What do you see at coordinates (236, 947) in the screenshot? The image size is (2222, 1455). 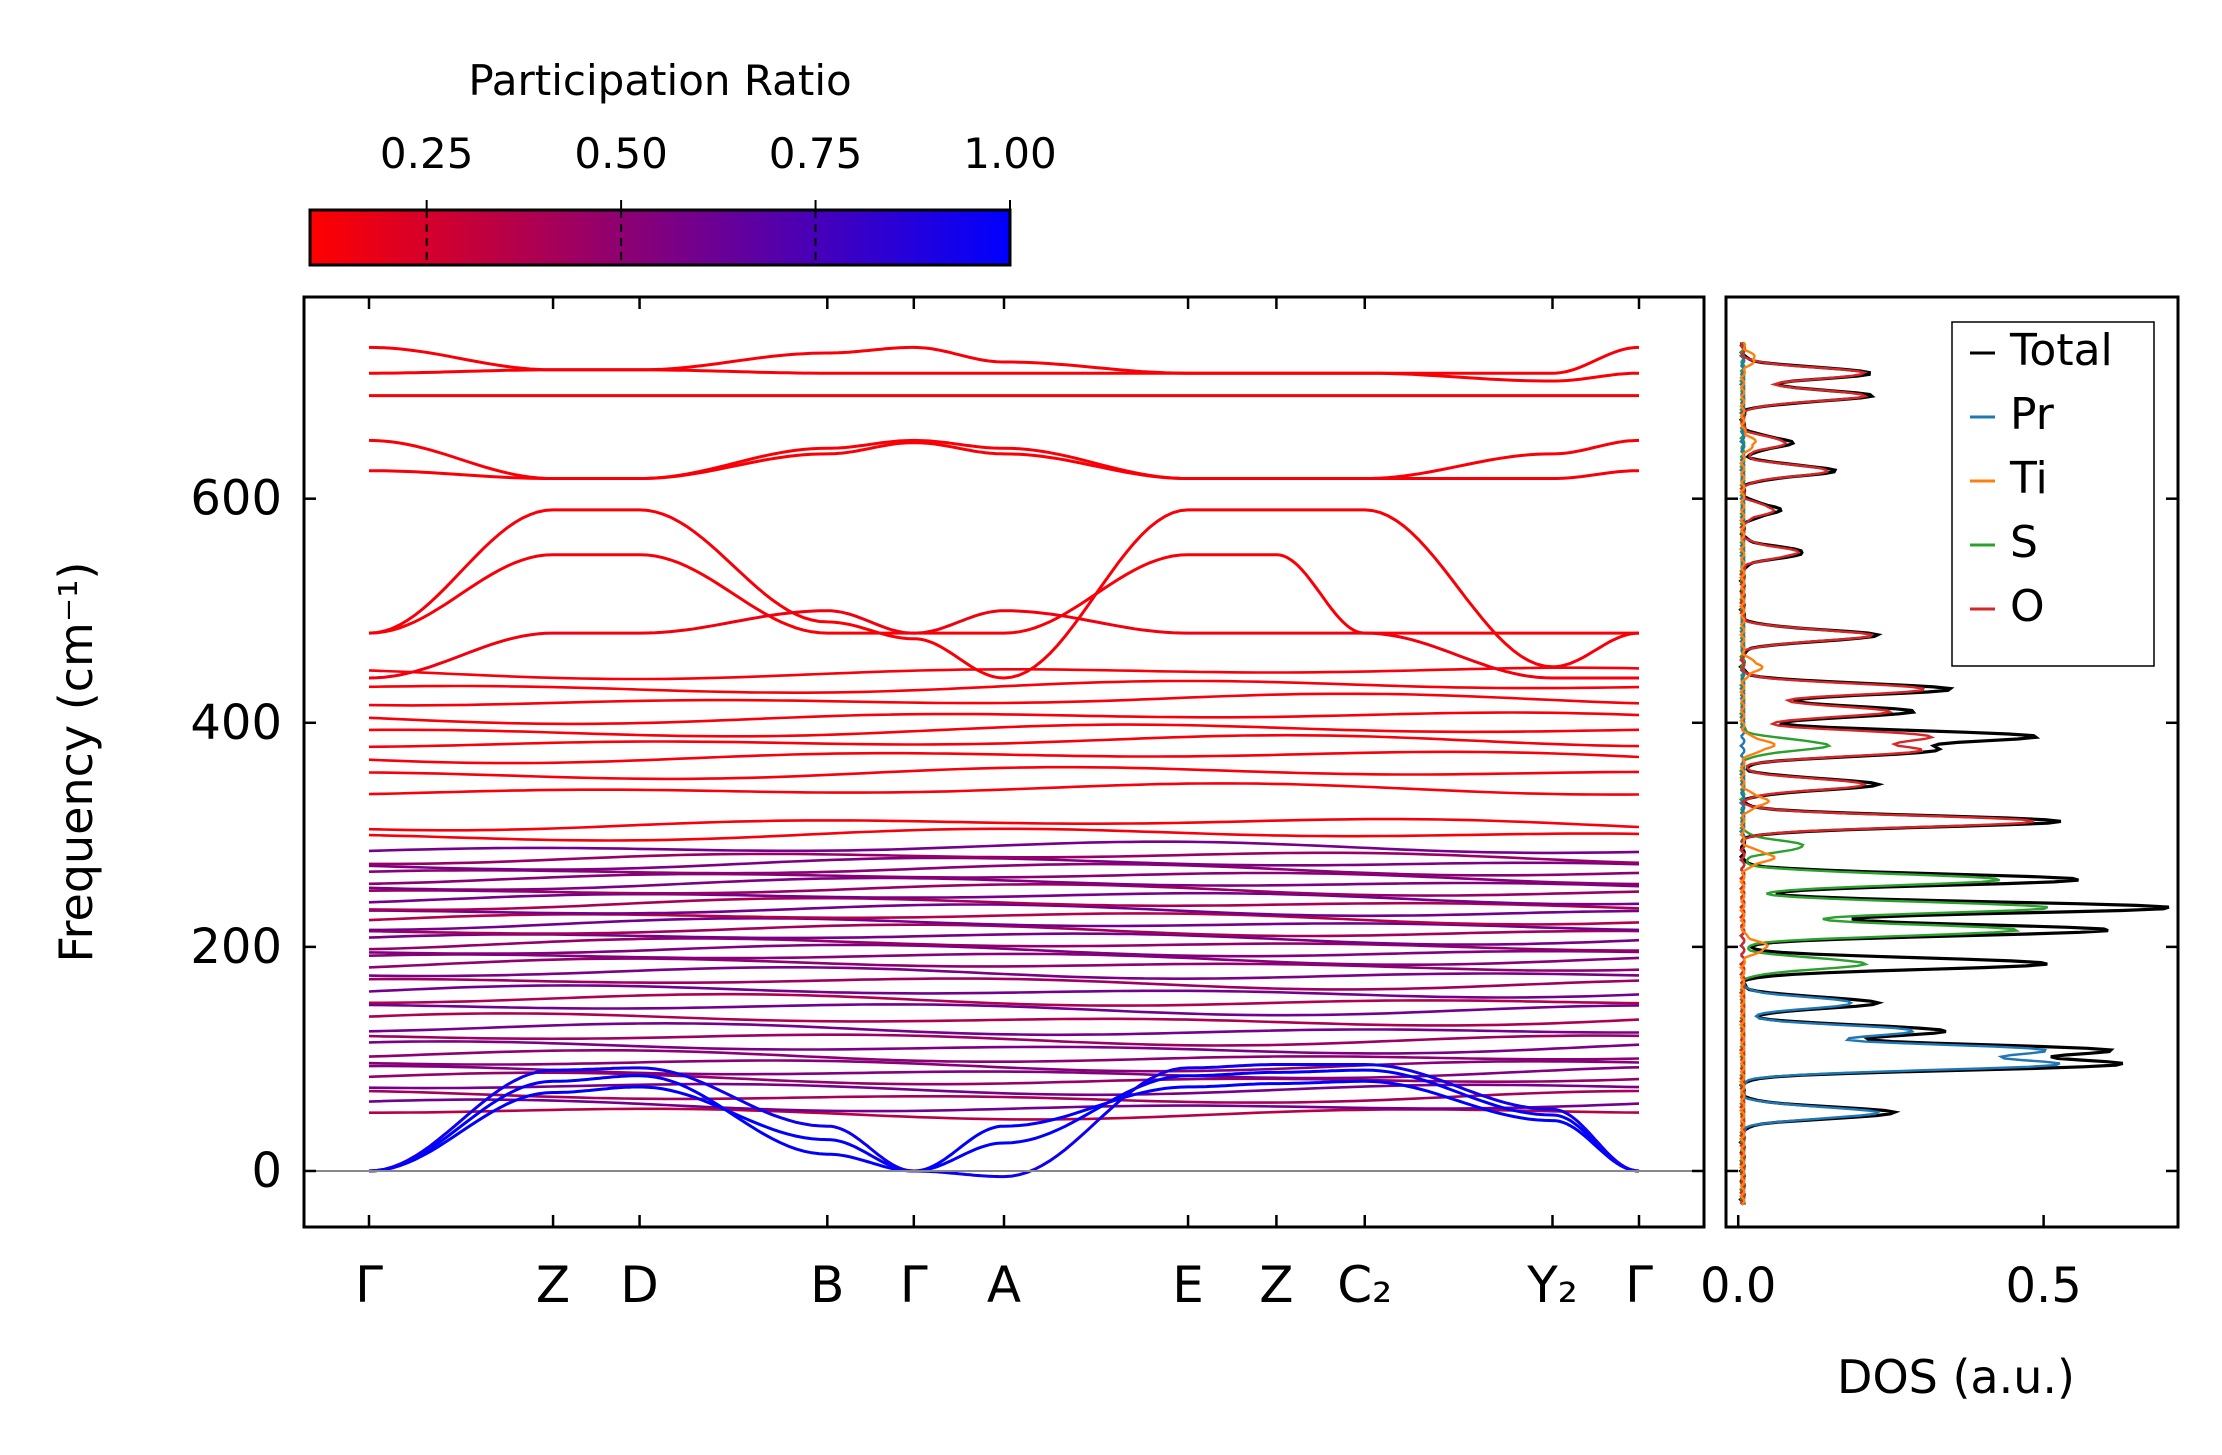 I see `frequency-tick-label: 200` at bounding box center [236, 947].